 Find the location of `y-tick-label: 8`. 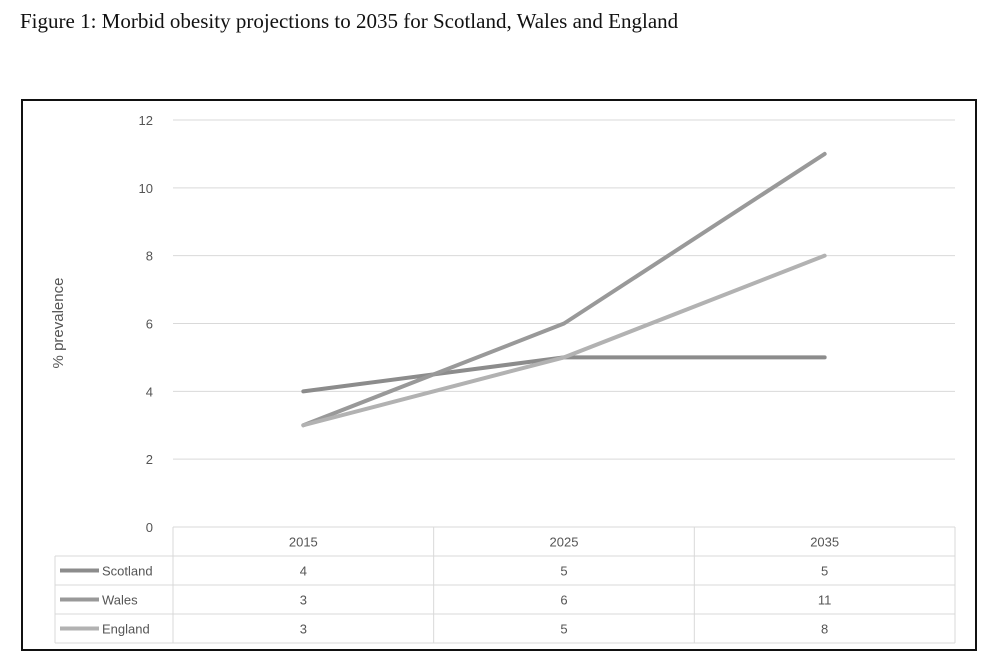

y-tick-label: 8 is located at coordinates (149, 256).